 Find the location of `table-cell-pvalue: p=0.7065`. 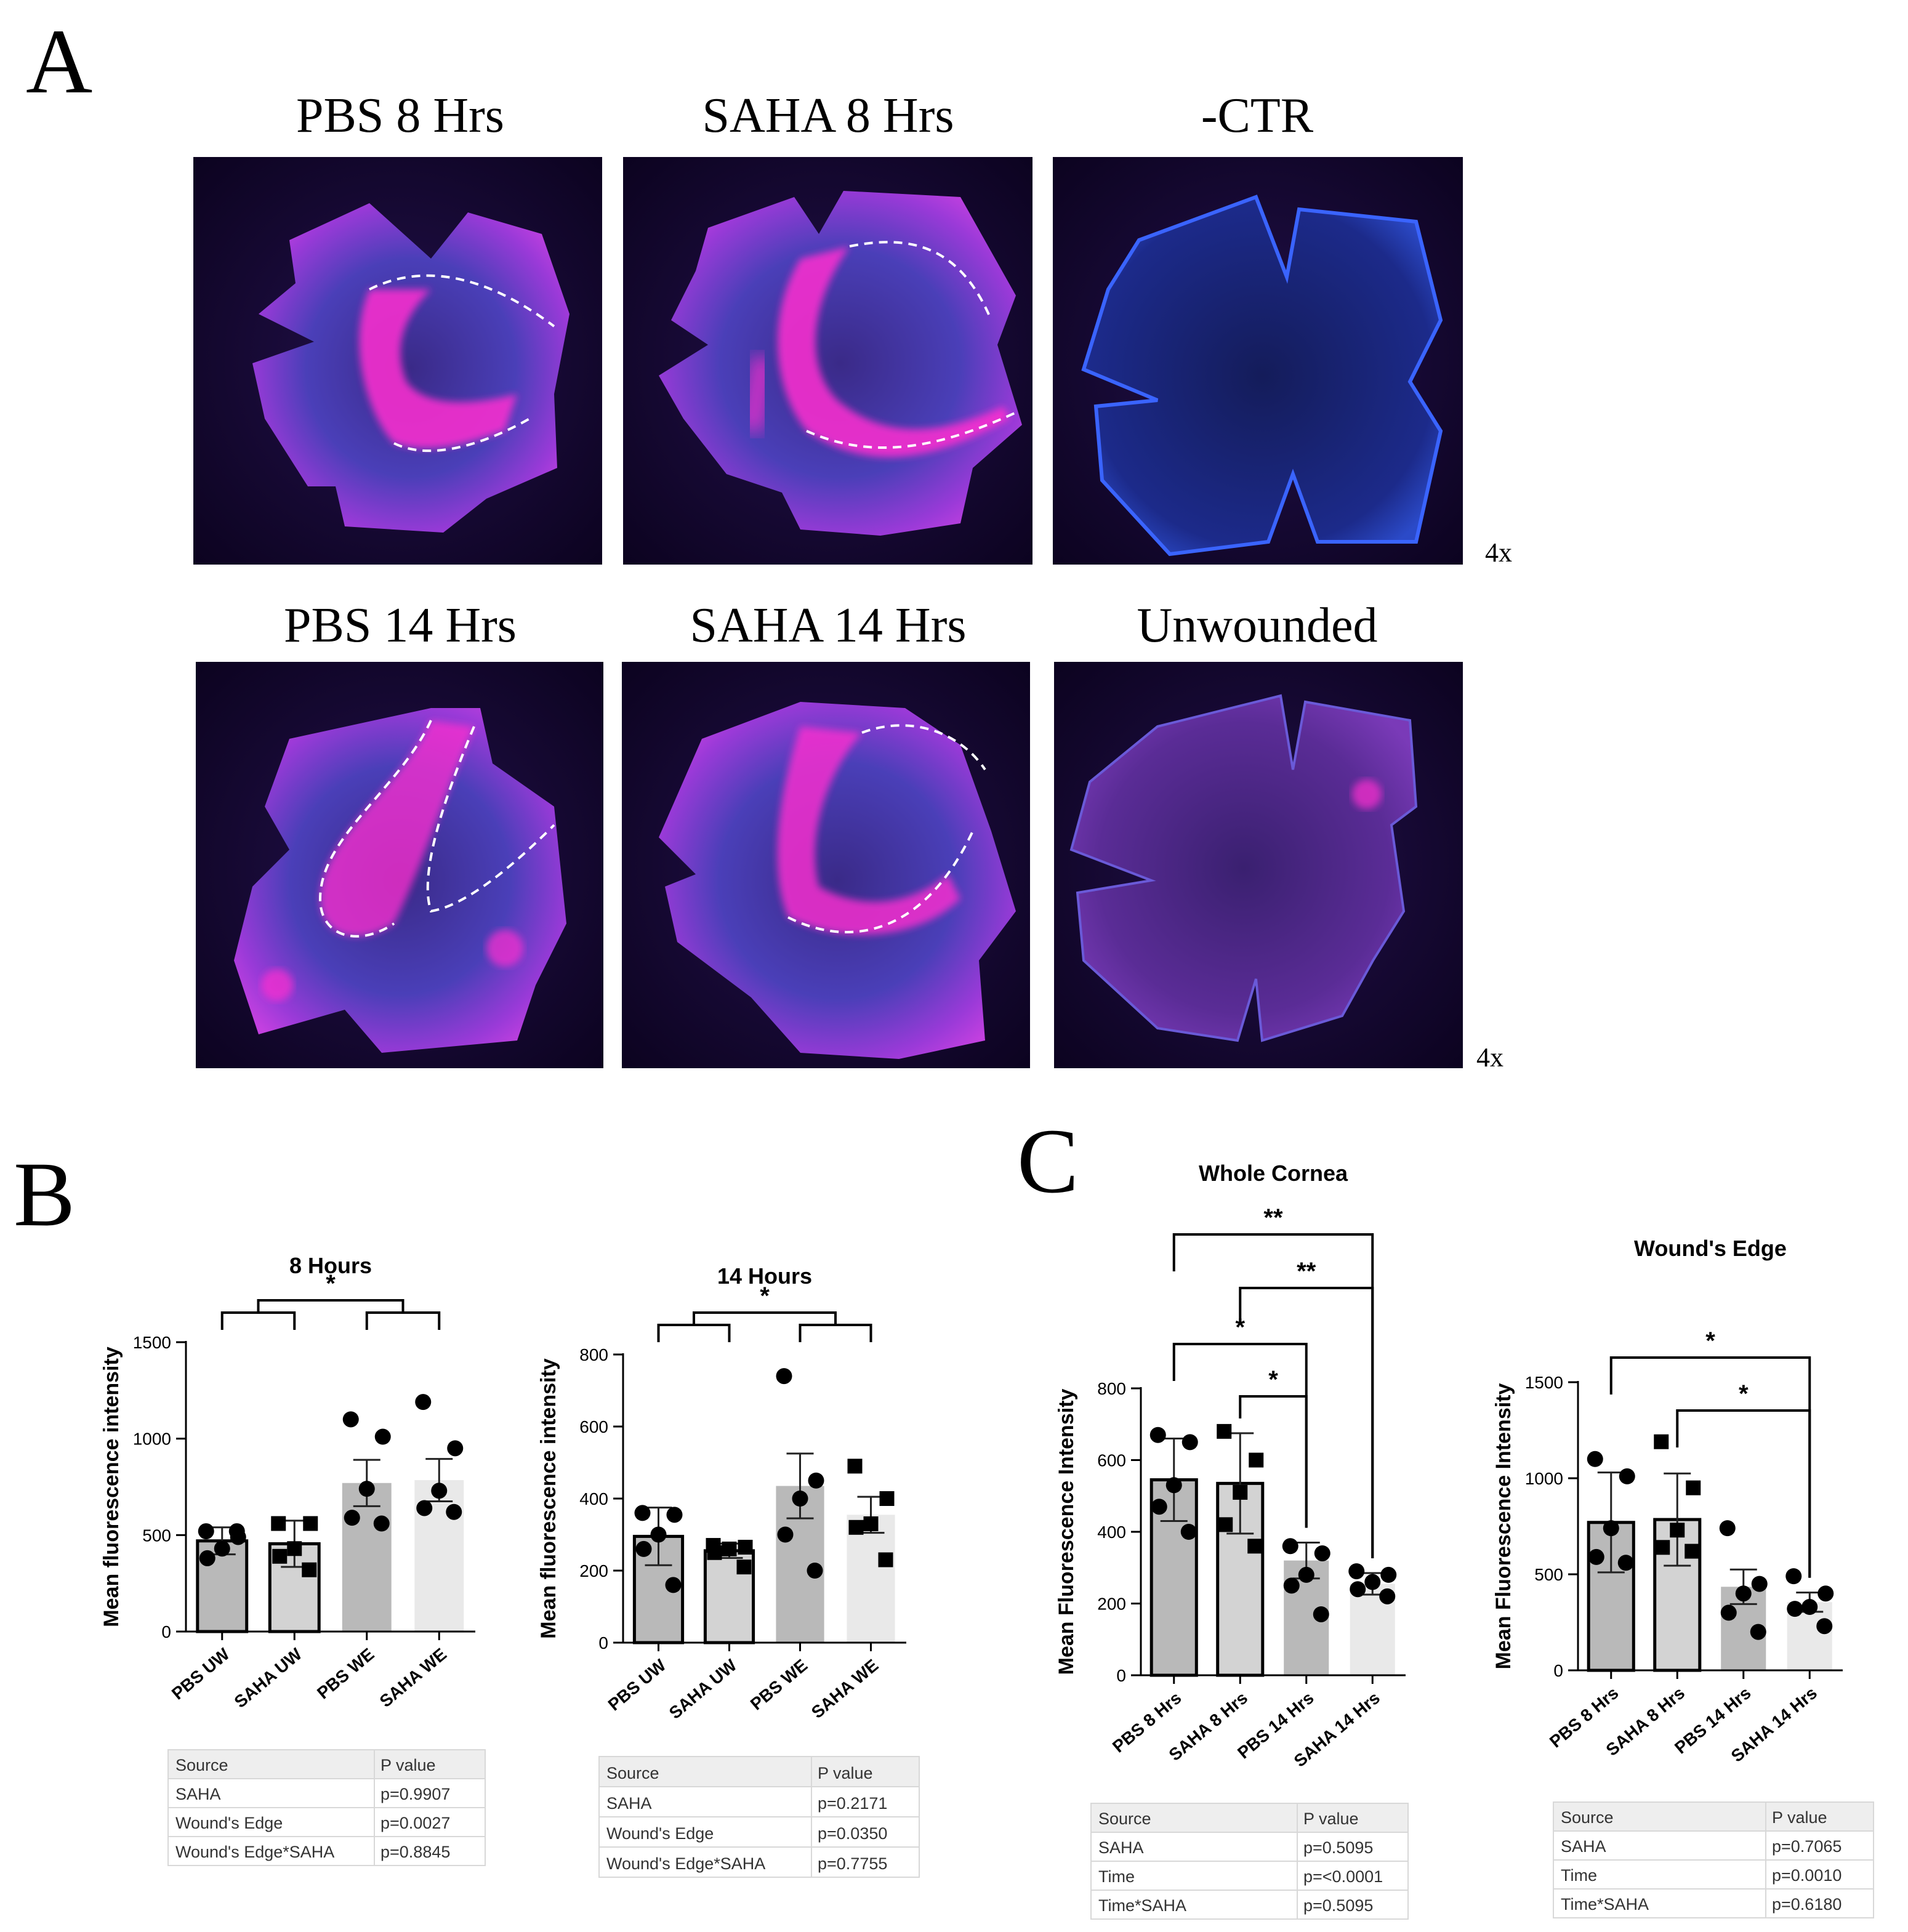

table-cell-pvalue: p=0.7065 is located at coordinates (1807, 1846).